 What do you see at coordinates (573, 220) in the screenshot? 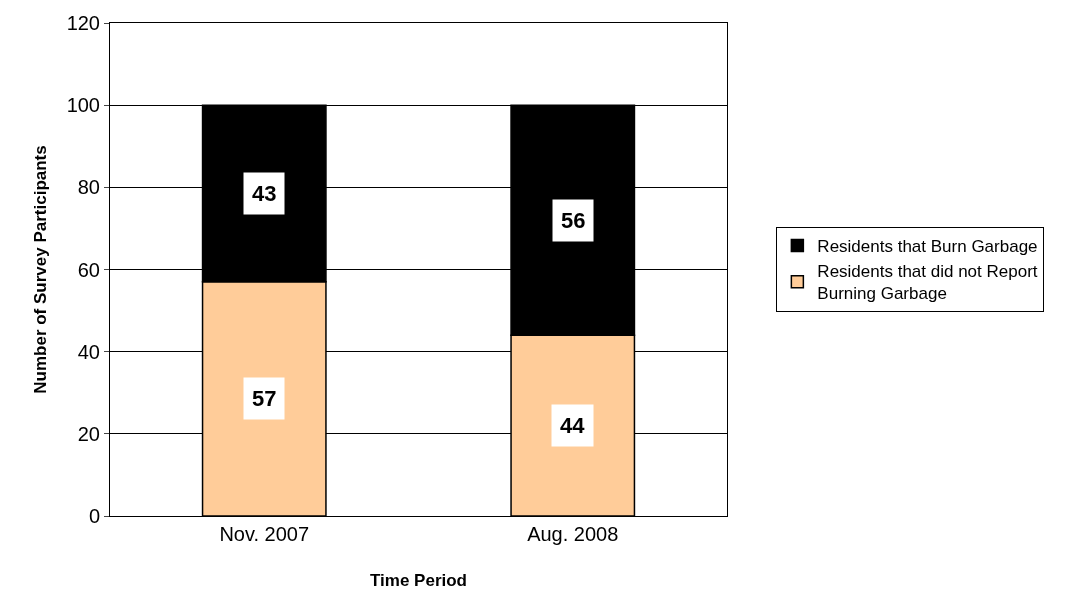
I see `data-label: 56` at bounding box center [573, 220].